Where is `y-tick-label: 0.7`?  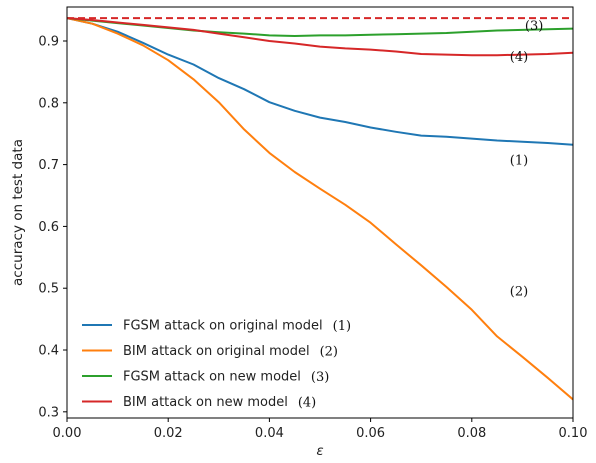 y-tick-label: 0.7 is located at coordinates (48, 165).